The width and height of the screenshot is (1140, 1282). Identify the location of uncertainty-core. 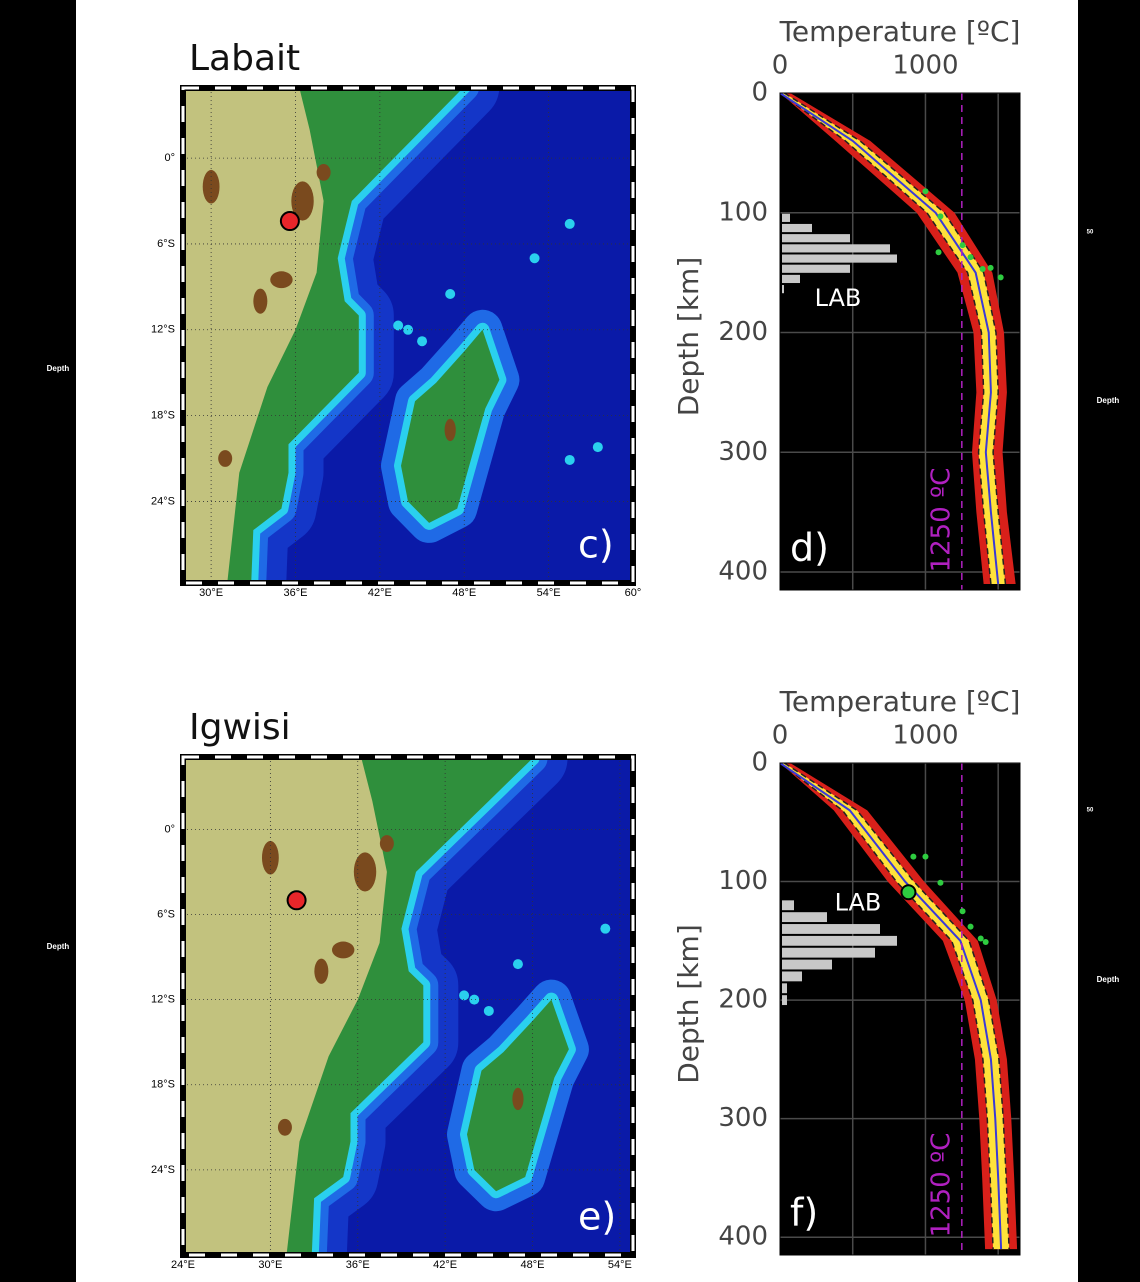
(895, 1006).